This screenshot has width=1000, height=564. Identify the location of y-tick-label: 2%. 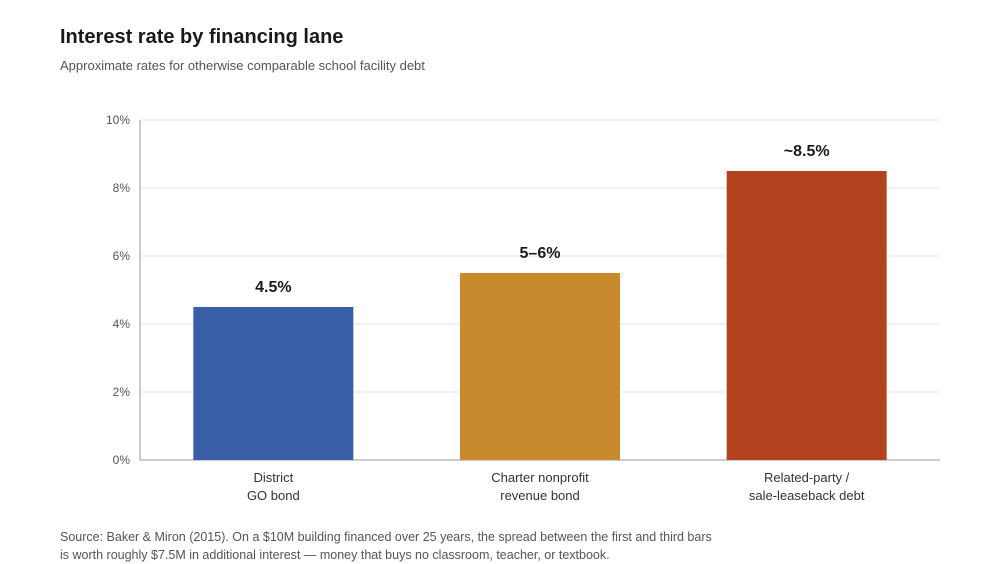
(122, 392).